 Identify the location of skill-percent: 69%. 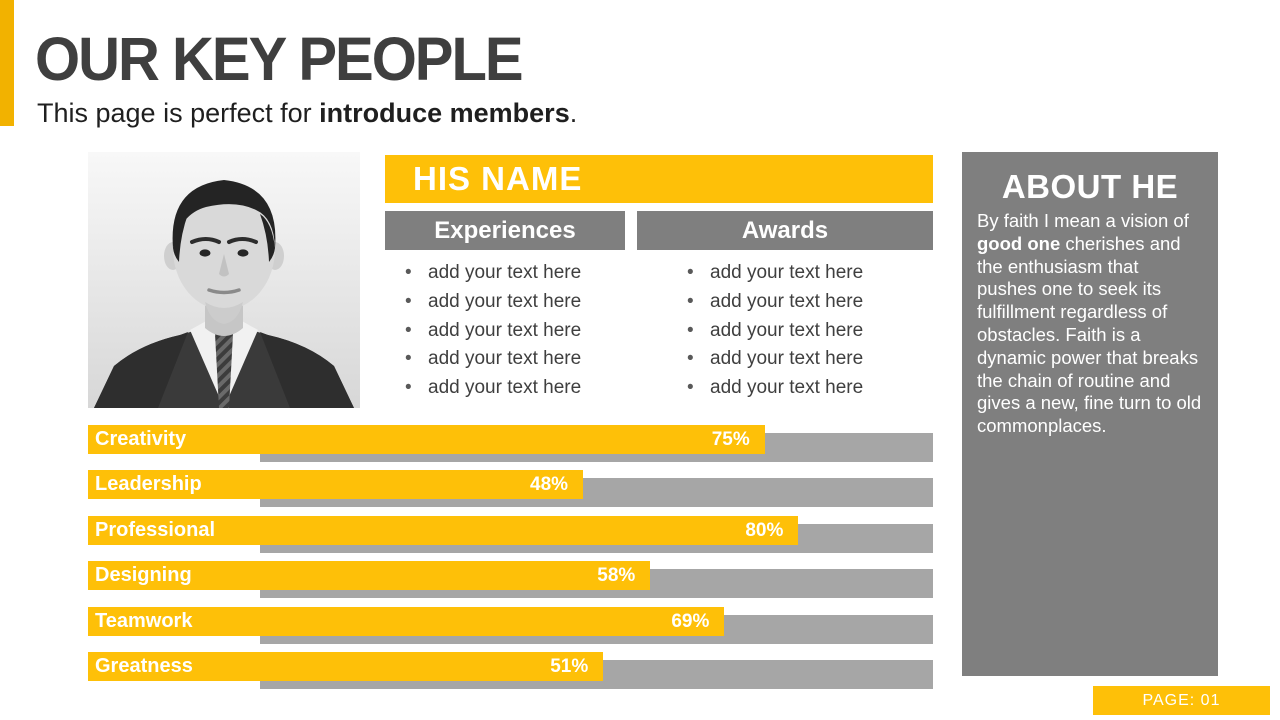
(690, 621).